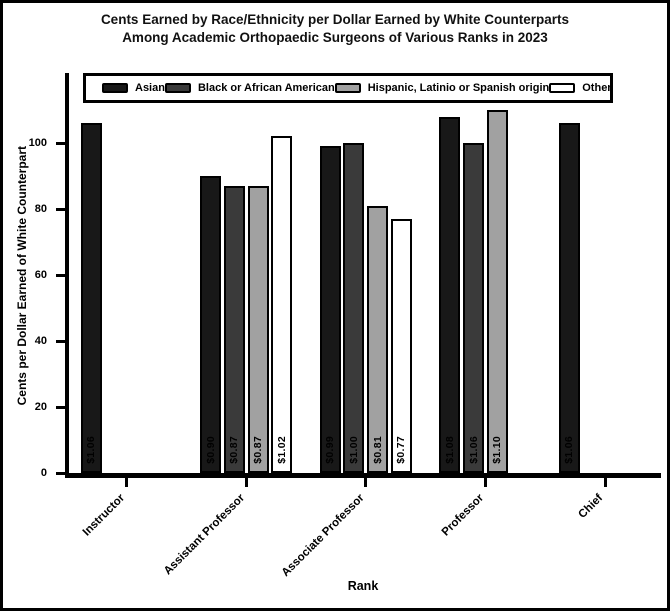 The width and height of the screenshot is (670, 611). Describe the element at coordinates (234, 329) in the screenshot. I see `bar-assistant-professor-black: $0.87` at that location.